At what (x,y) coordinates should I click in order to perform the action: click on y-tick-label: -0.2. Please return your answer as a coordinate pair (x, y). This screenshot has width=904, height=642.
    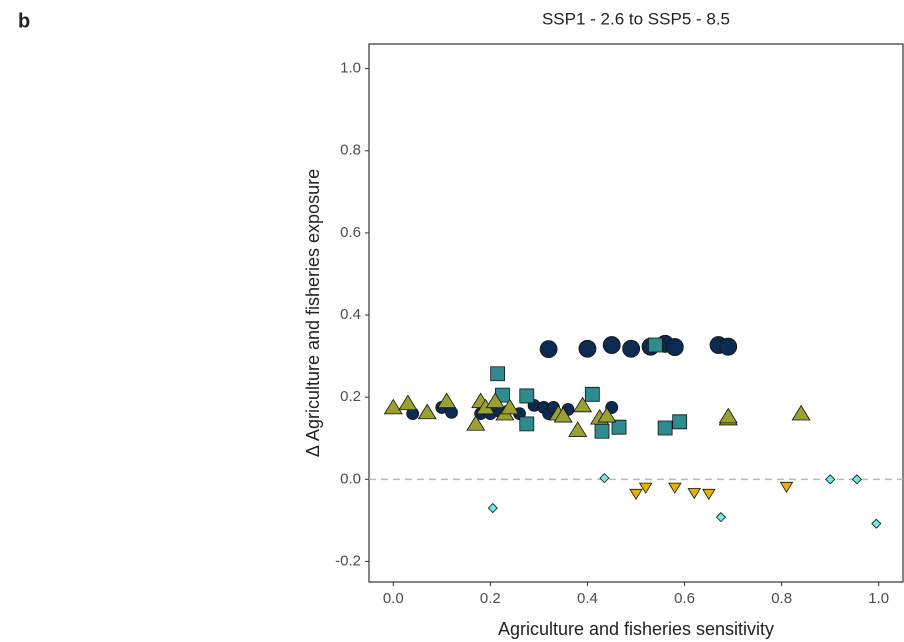
    Looking at the image, I should click on (348, 560).